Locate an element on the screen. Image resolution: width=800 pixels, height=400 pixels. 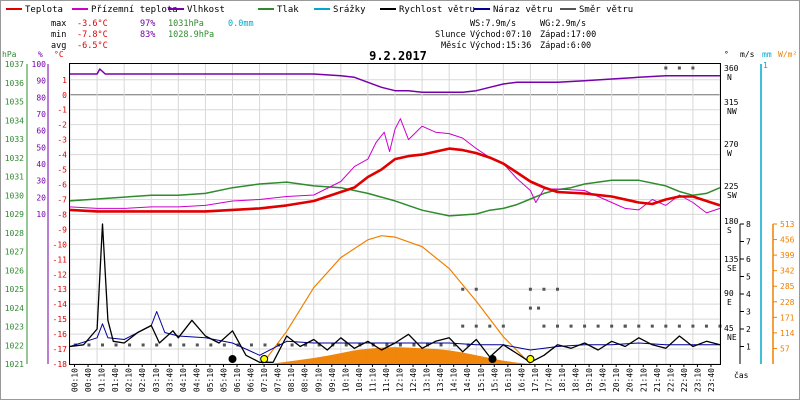
temp-tick-label: -14 is located at coordinates (60, 304).